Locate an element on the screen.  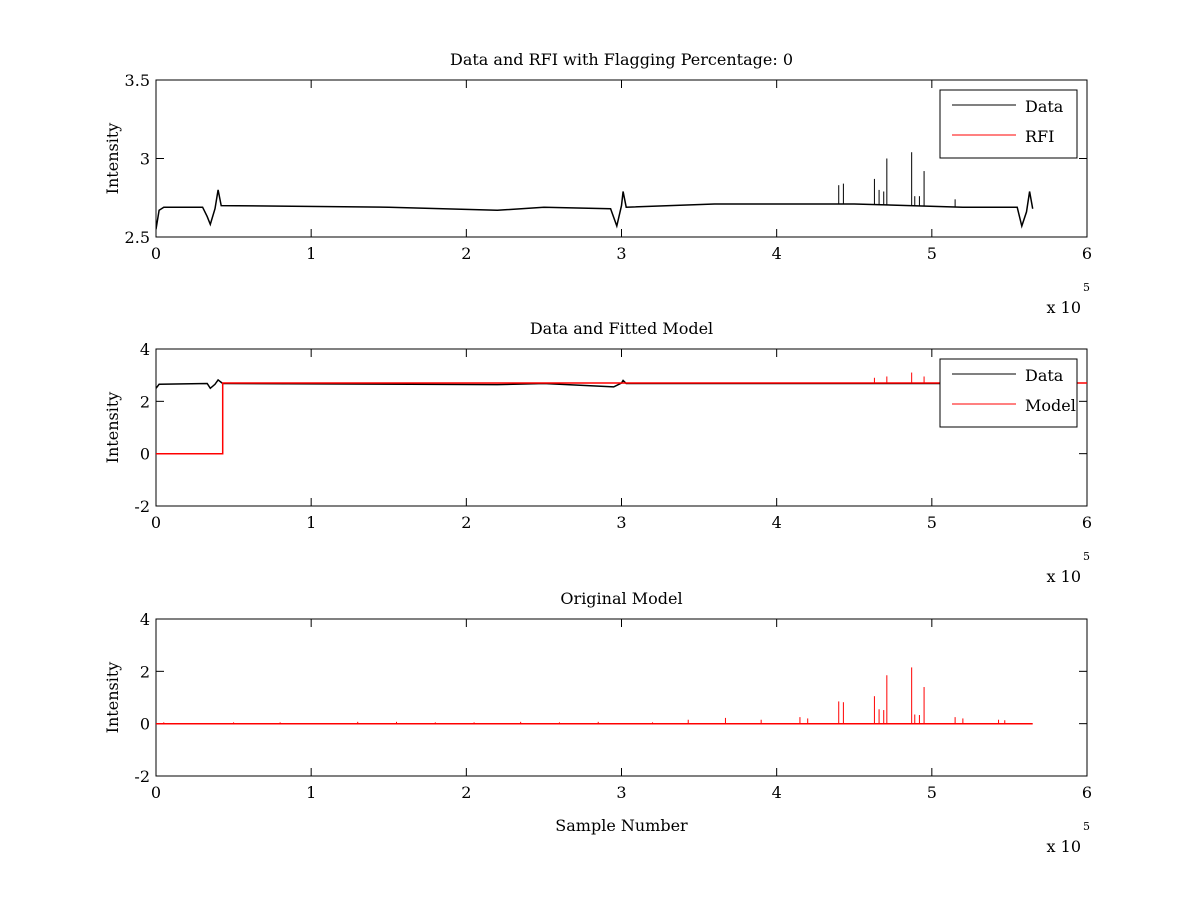
y-tick-label: 2.5 is located at coordinates (137, 237).